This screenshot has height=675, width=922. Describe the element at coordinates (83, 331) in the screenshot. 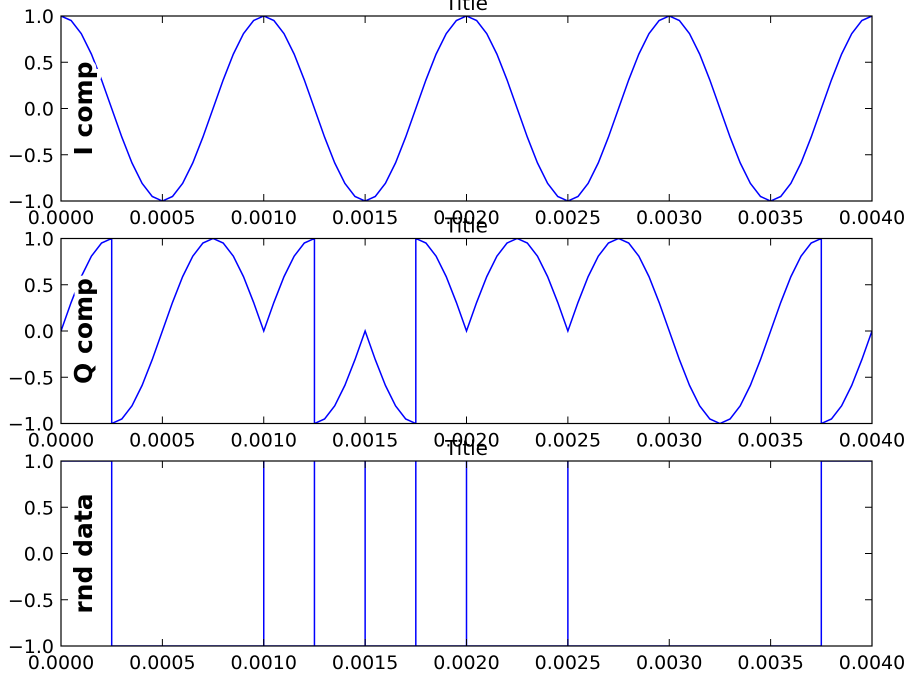

I see `y-axis-label: Q comp` at that location.